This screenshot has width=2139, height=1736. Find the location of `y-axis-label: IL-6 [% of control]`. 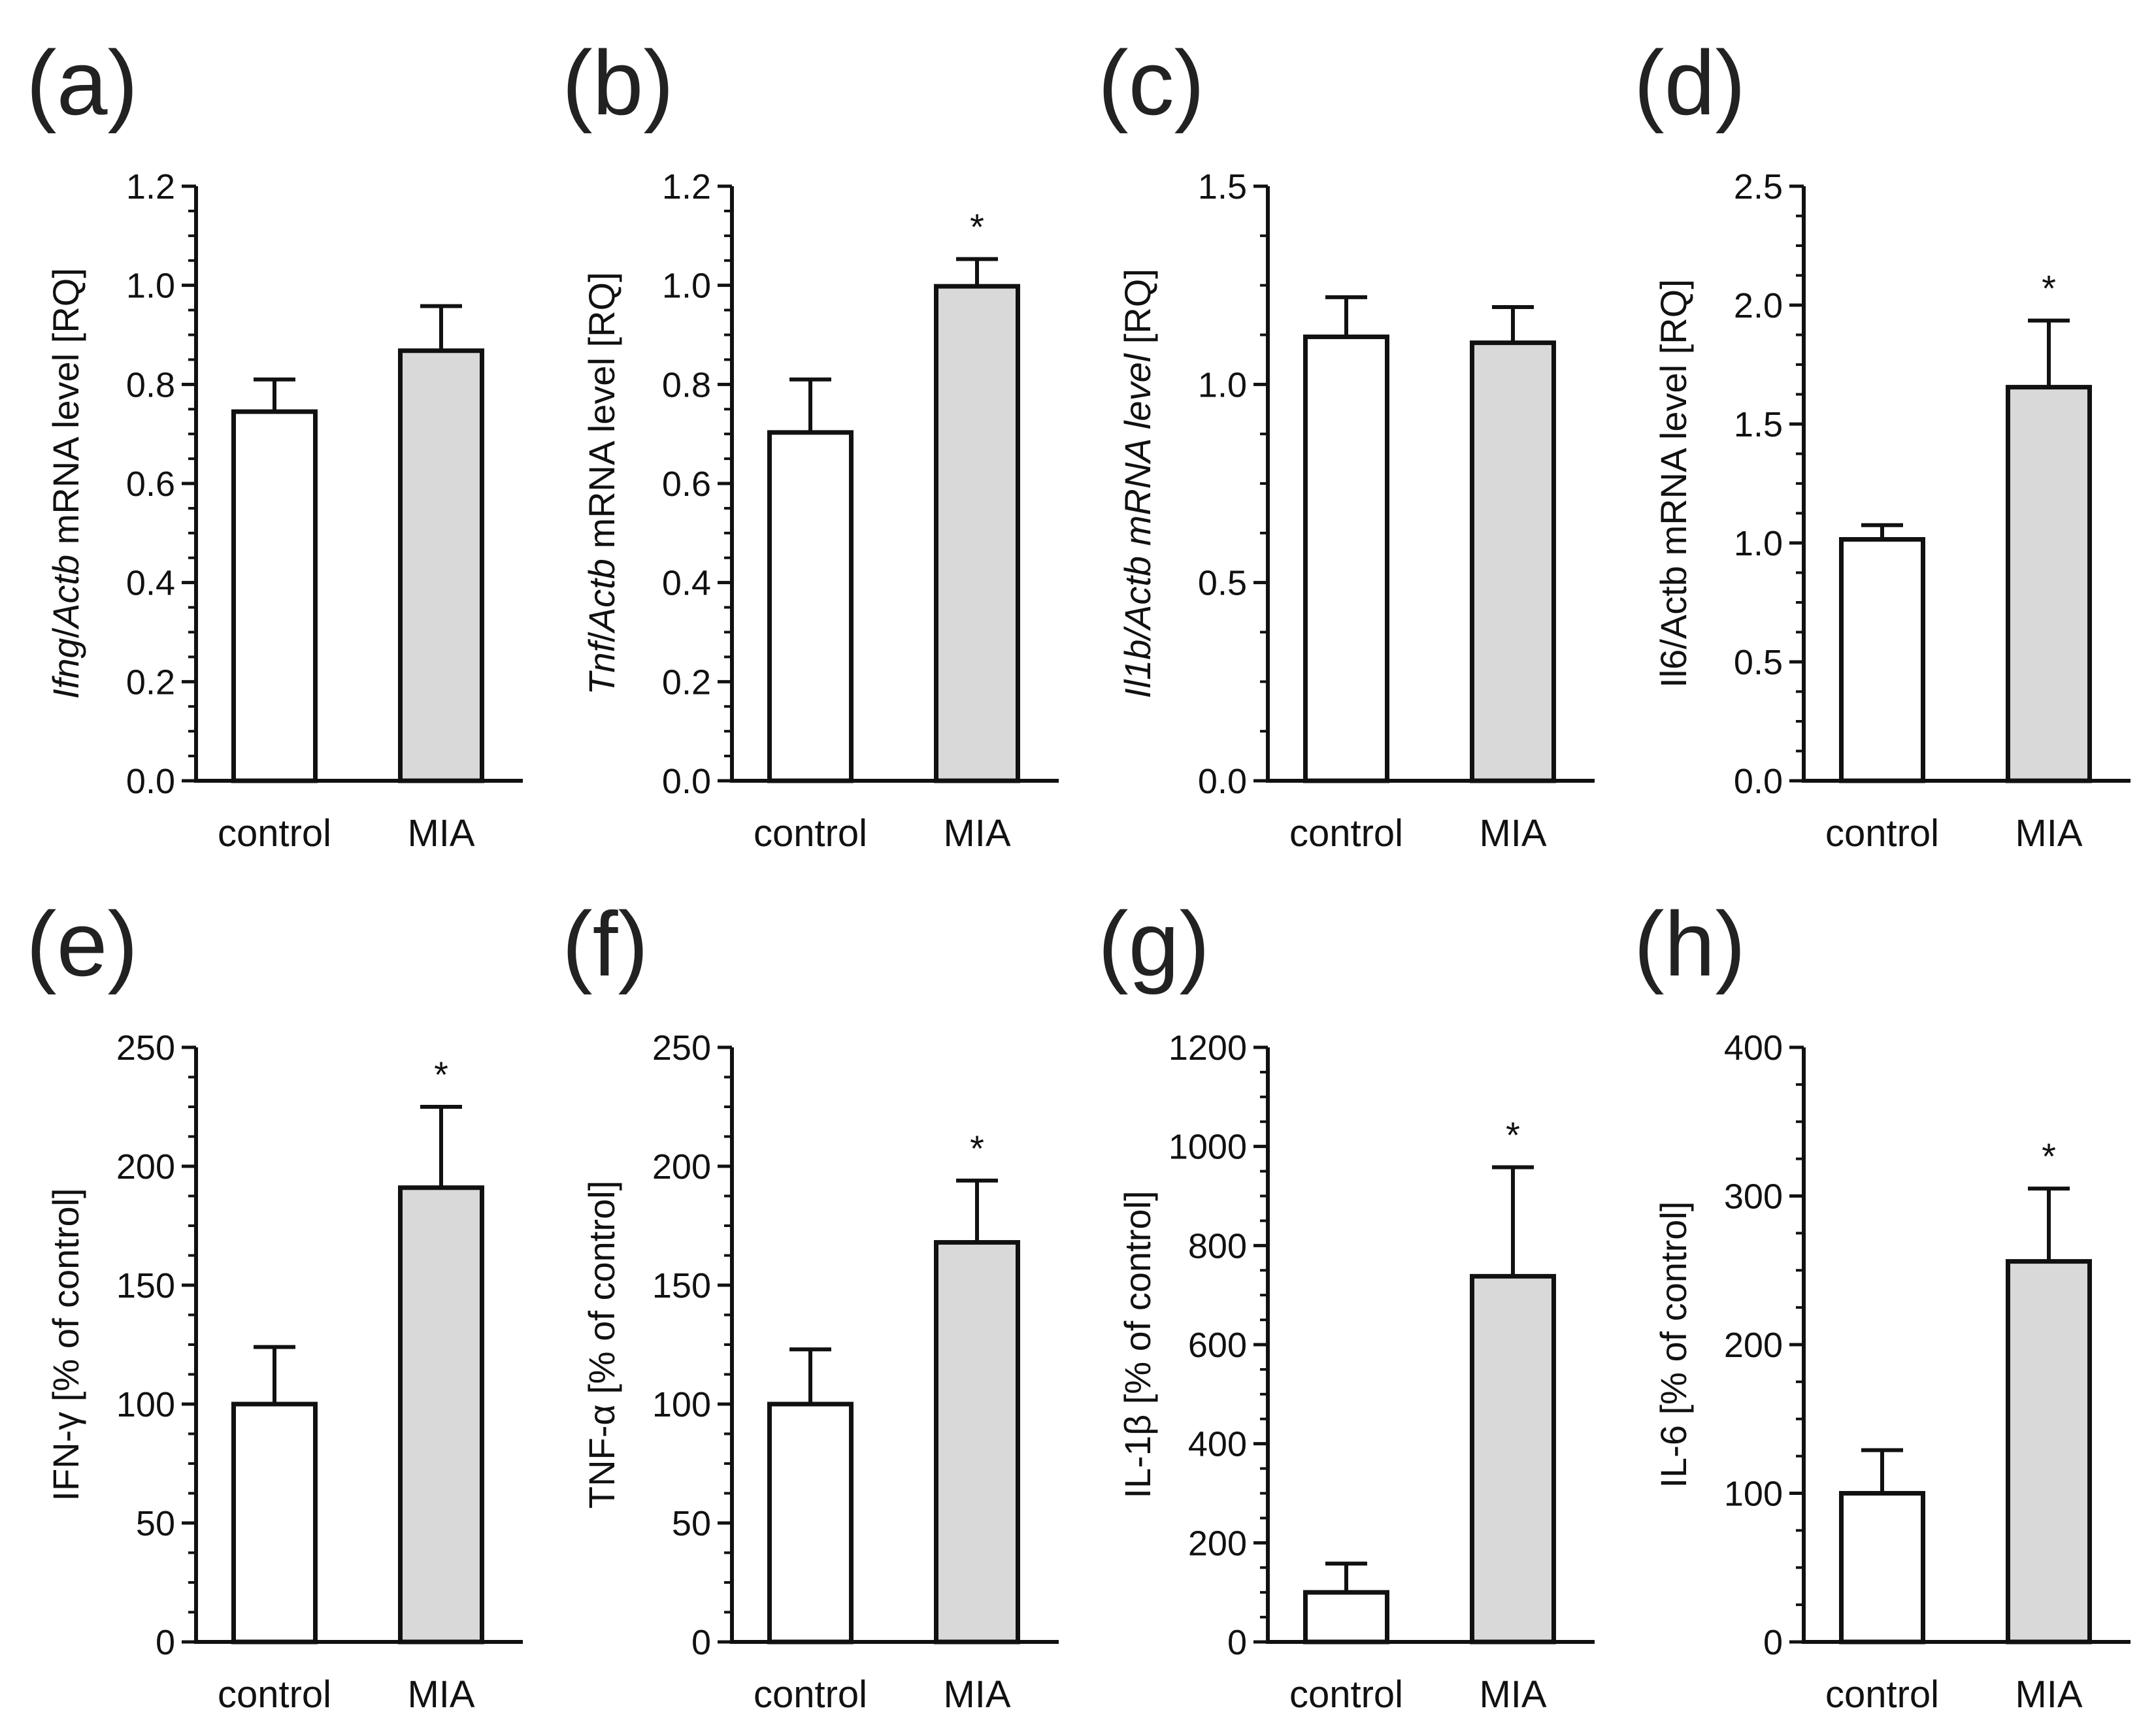

y-axis-label: IL-6 [% of control] is located at coordinates (1673, 1345).